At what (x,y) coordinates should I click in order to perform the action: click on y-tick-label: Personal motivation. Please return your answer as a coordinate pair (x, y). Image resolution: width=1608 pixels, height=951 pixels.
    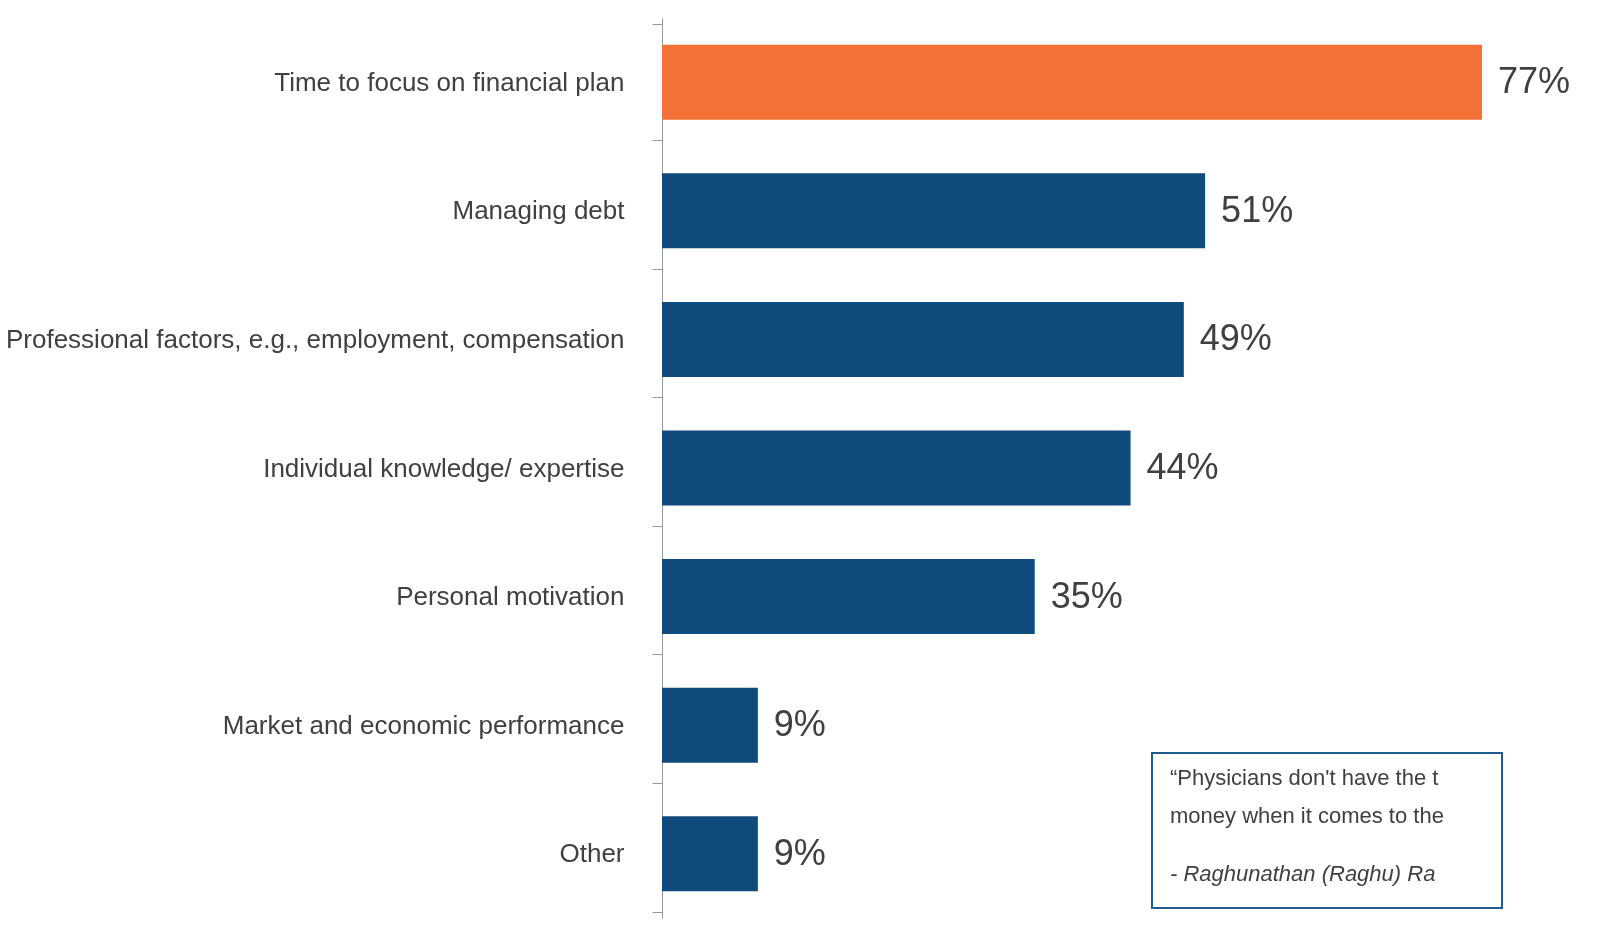
    Looking at the image, I should click on (510, 596).